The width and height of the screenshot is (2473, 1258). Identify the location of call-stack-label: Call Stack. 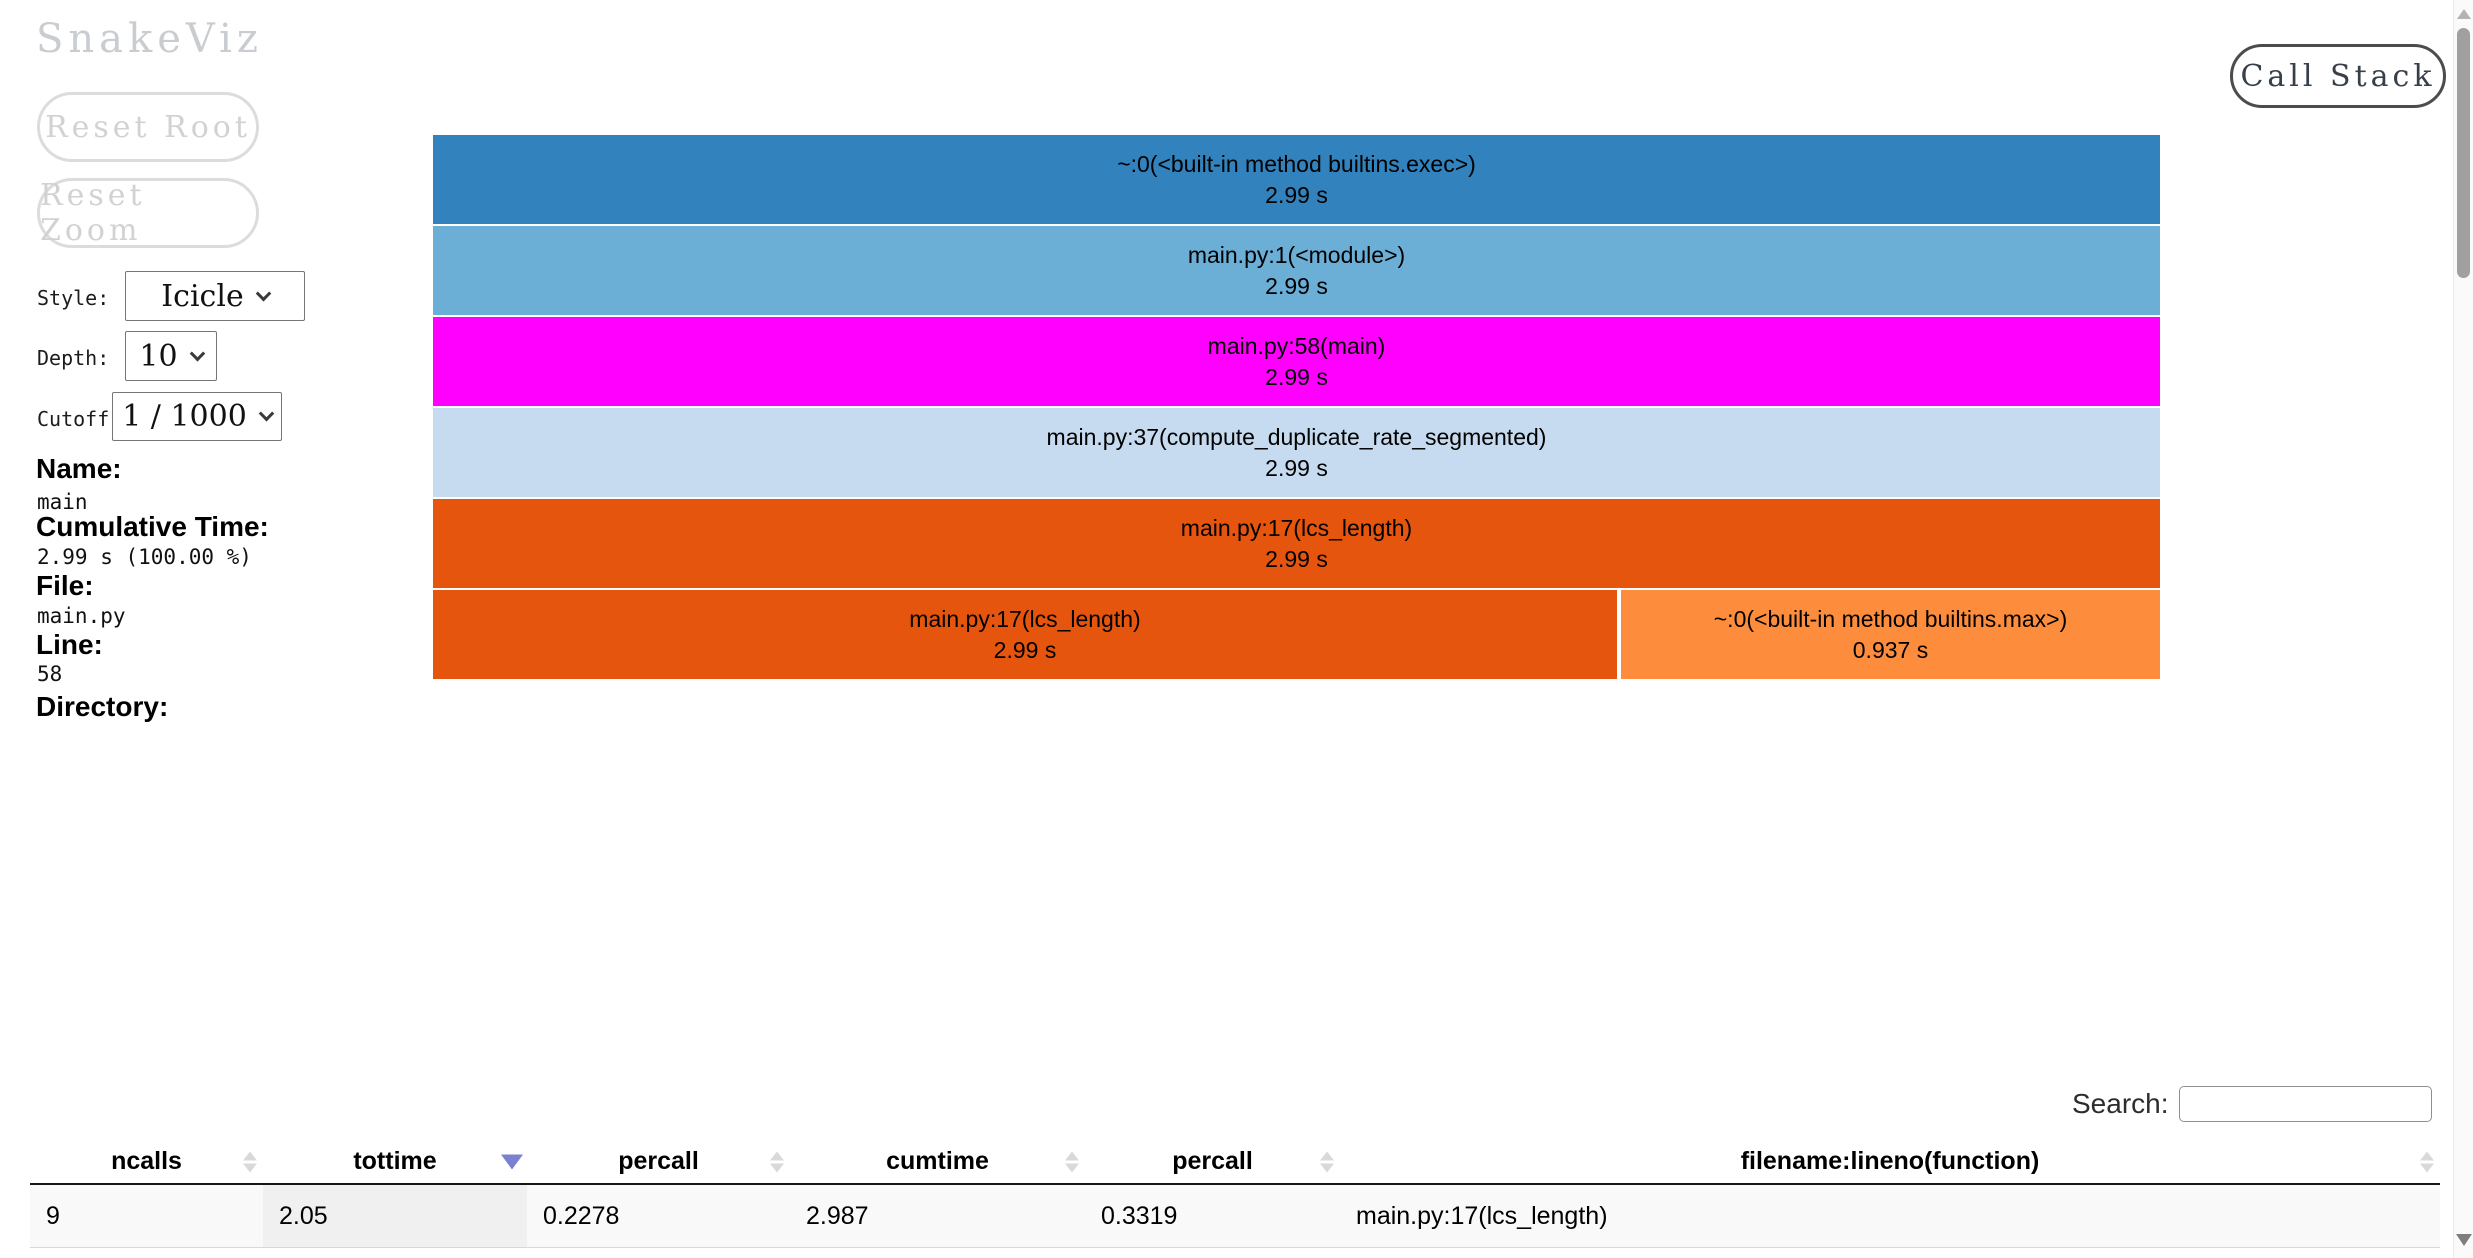
(2338, 76).